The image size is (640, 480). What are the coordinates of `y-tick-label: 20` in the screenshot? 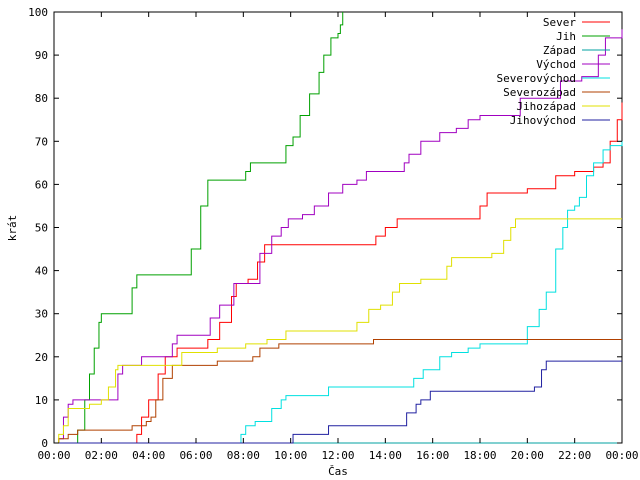 It's located at (41, 357).